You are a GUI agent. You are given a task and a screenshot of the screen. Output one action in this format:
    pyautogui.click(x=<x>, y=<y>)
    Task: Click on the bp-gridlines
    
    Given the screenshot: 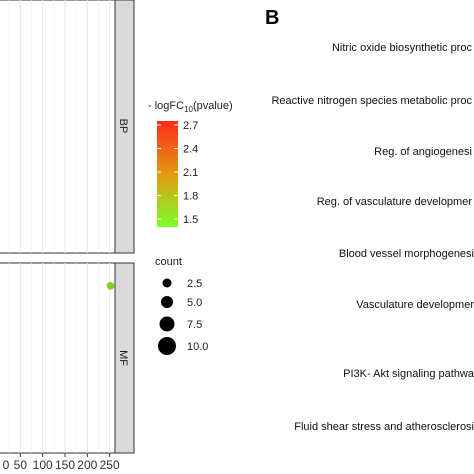 What is the action you would take?
    pyautogui.click(x=59, y=126)
    